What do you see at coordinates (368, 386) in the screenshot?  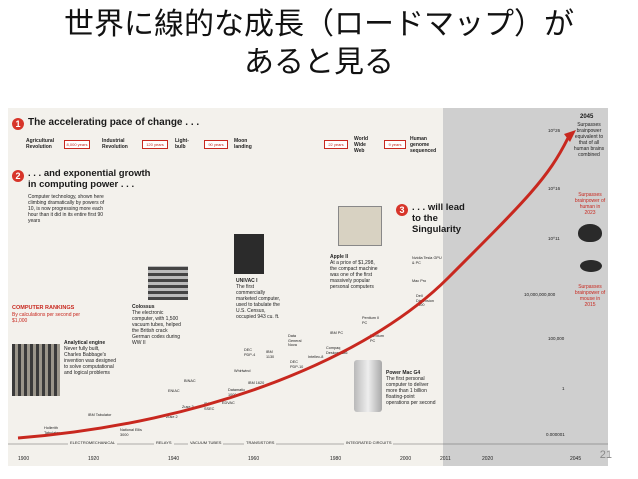 I see `power-mac-image` at bounding box center [368, 386].